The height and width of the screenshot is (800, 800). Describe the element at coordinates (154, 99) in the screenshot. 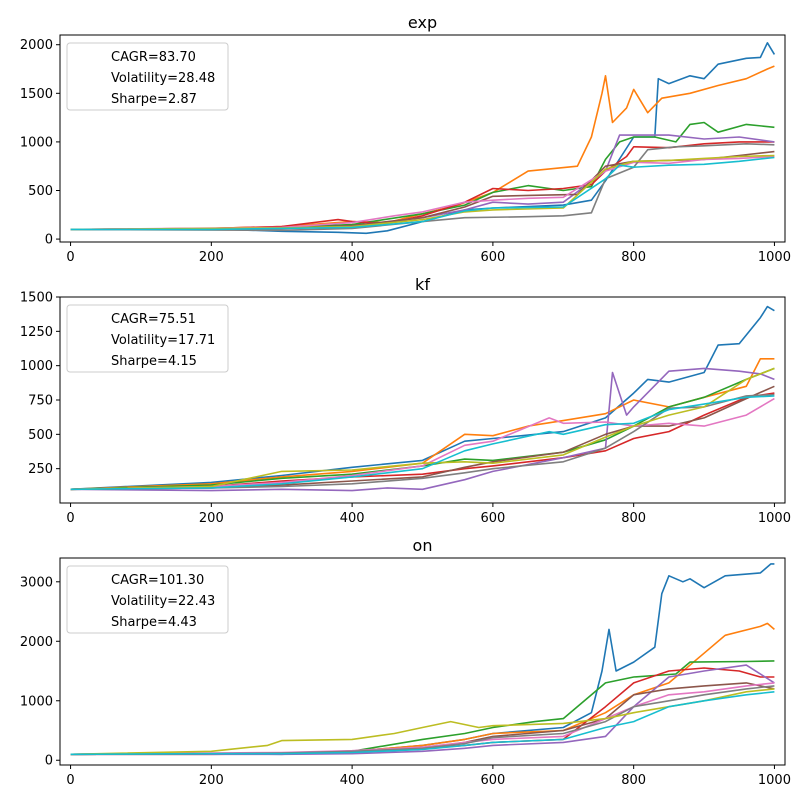

I see `legend-entry: Sharpe=2.87` at that location.